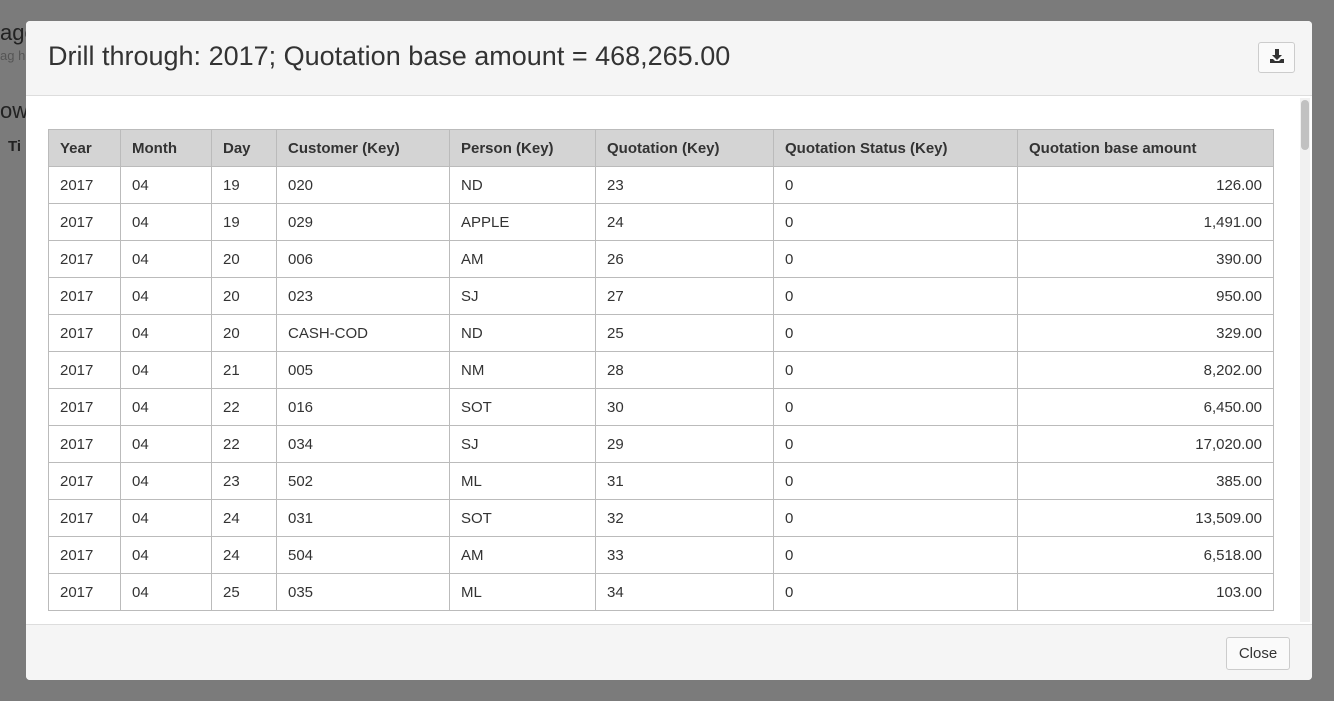 This screenshot has width=1334, height=701. What do you see at coordinates (363, 296) in the screenshot?
I see `table-cell: 023` at bounding box center [363, 296].